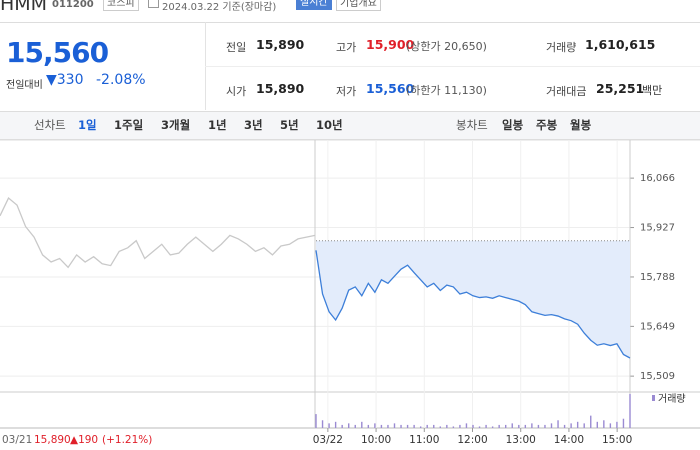 Image resolution: width=700 pixels, height=450 pixels. Describe the element at coordinates (547, 125) in the screenshot. I see `period-tab: 주봉` at that location.